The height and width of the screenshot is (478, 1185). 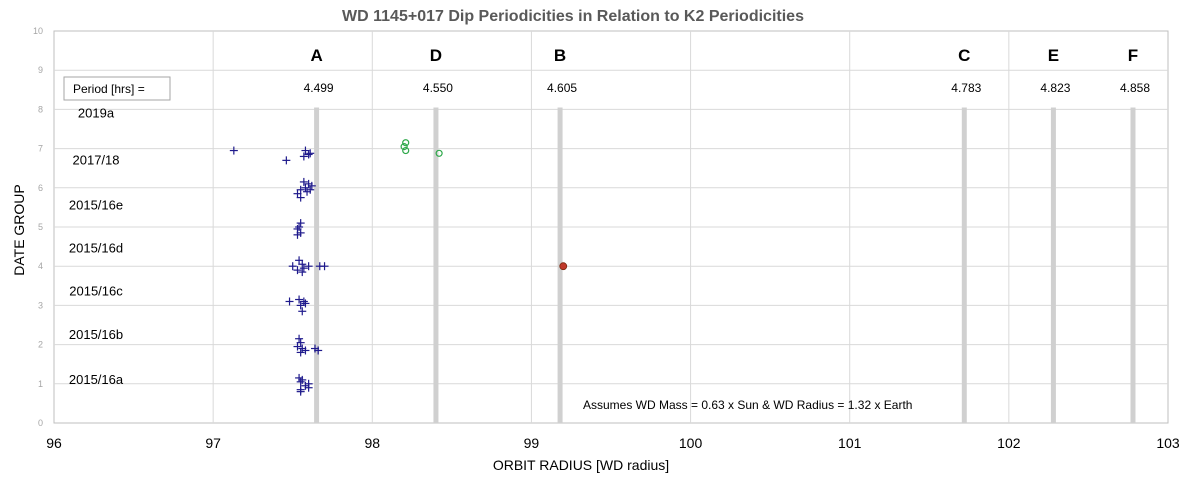 I want to click on y-tick-label: 1, so click(x=40, y=384).